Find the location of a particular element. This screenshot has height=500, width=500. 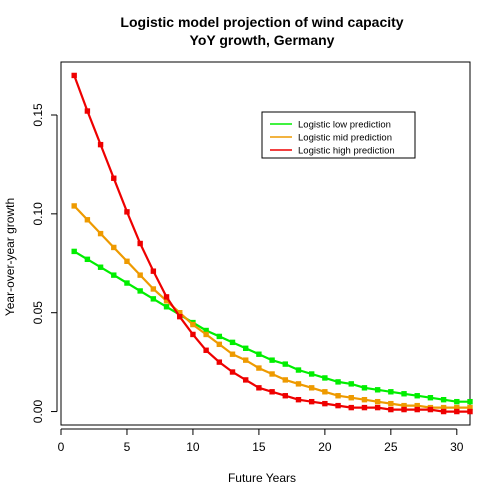

legend-entry: Logistic mid prediction is located at coordinates (345, 138).